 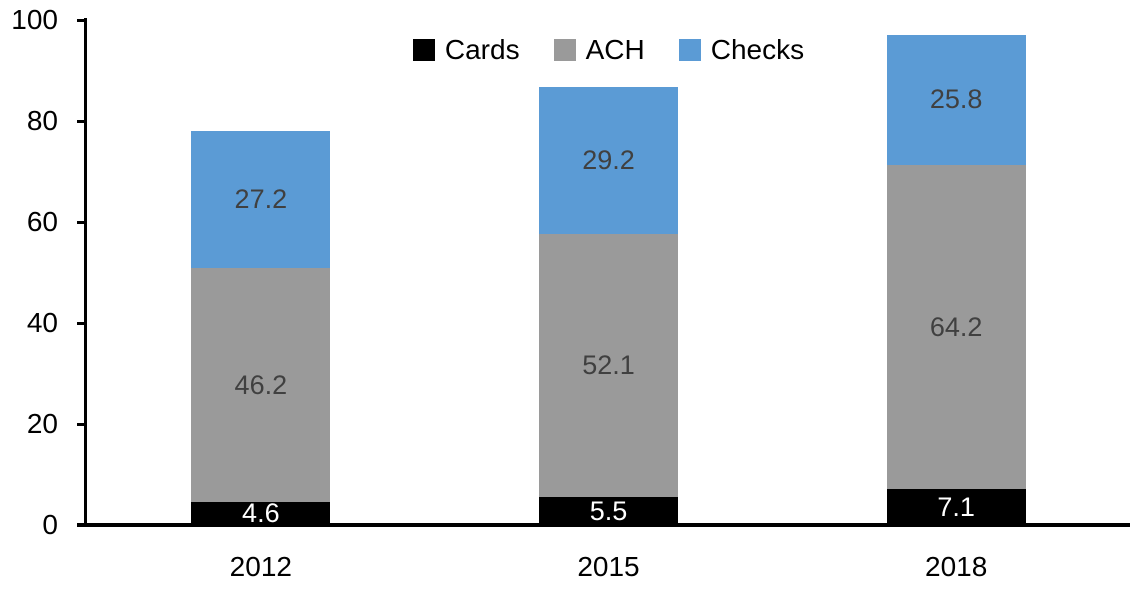 I want to click on bar-value-label: 27.2, so click(x=261, y=199).